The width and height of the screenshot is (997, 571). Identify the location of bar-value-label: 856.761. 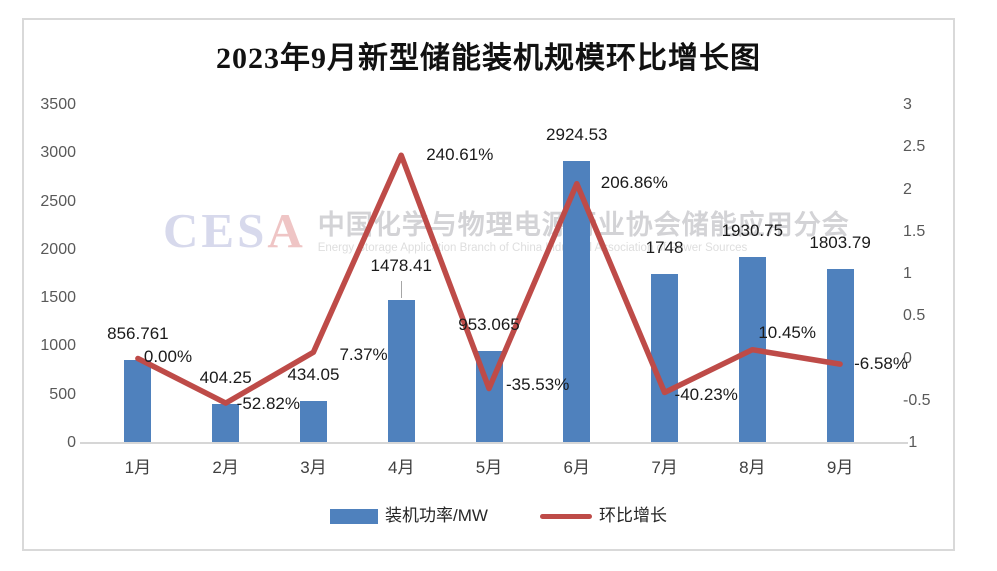
(138, 334).